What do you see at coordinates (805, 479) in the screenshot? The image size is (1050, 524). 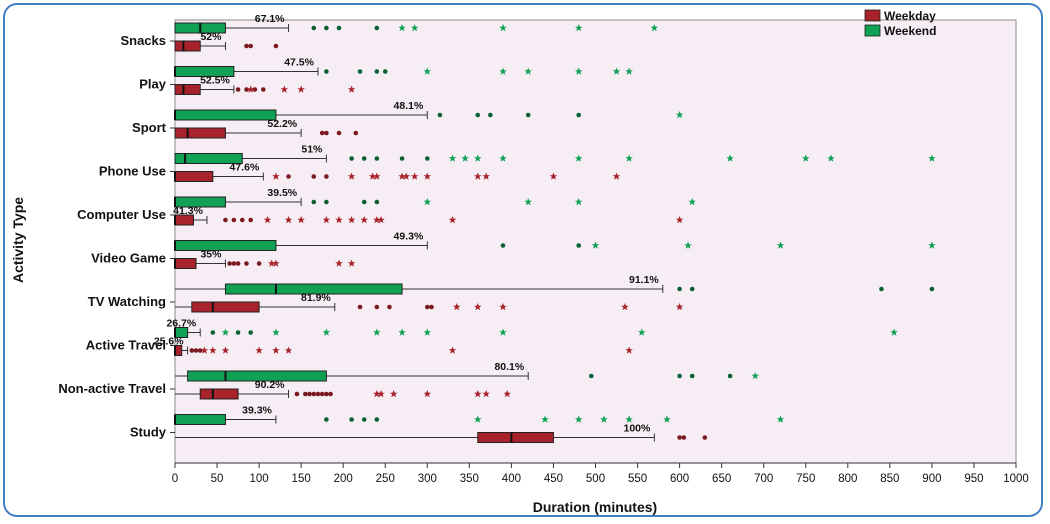 I see `x-tick-label: 750` at bounding box center [805, 479].